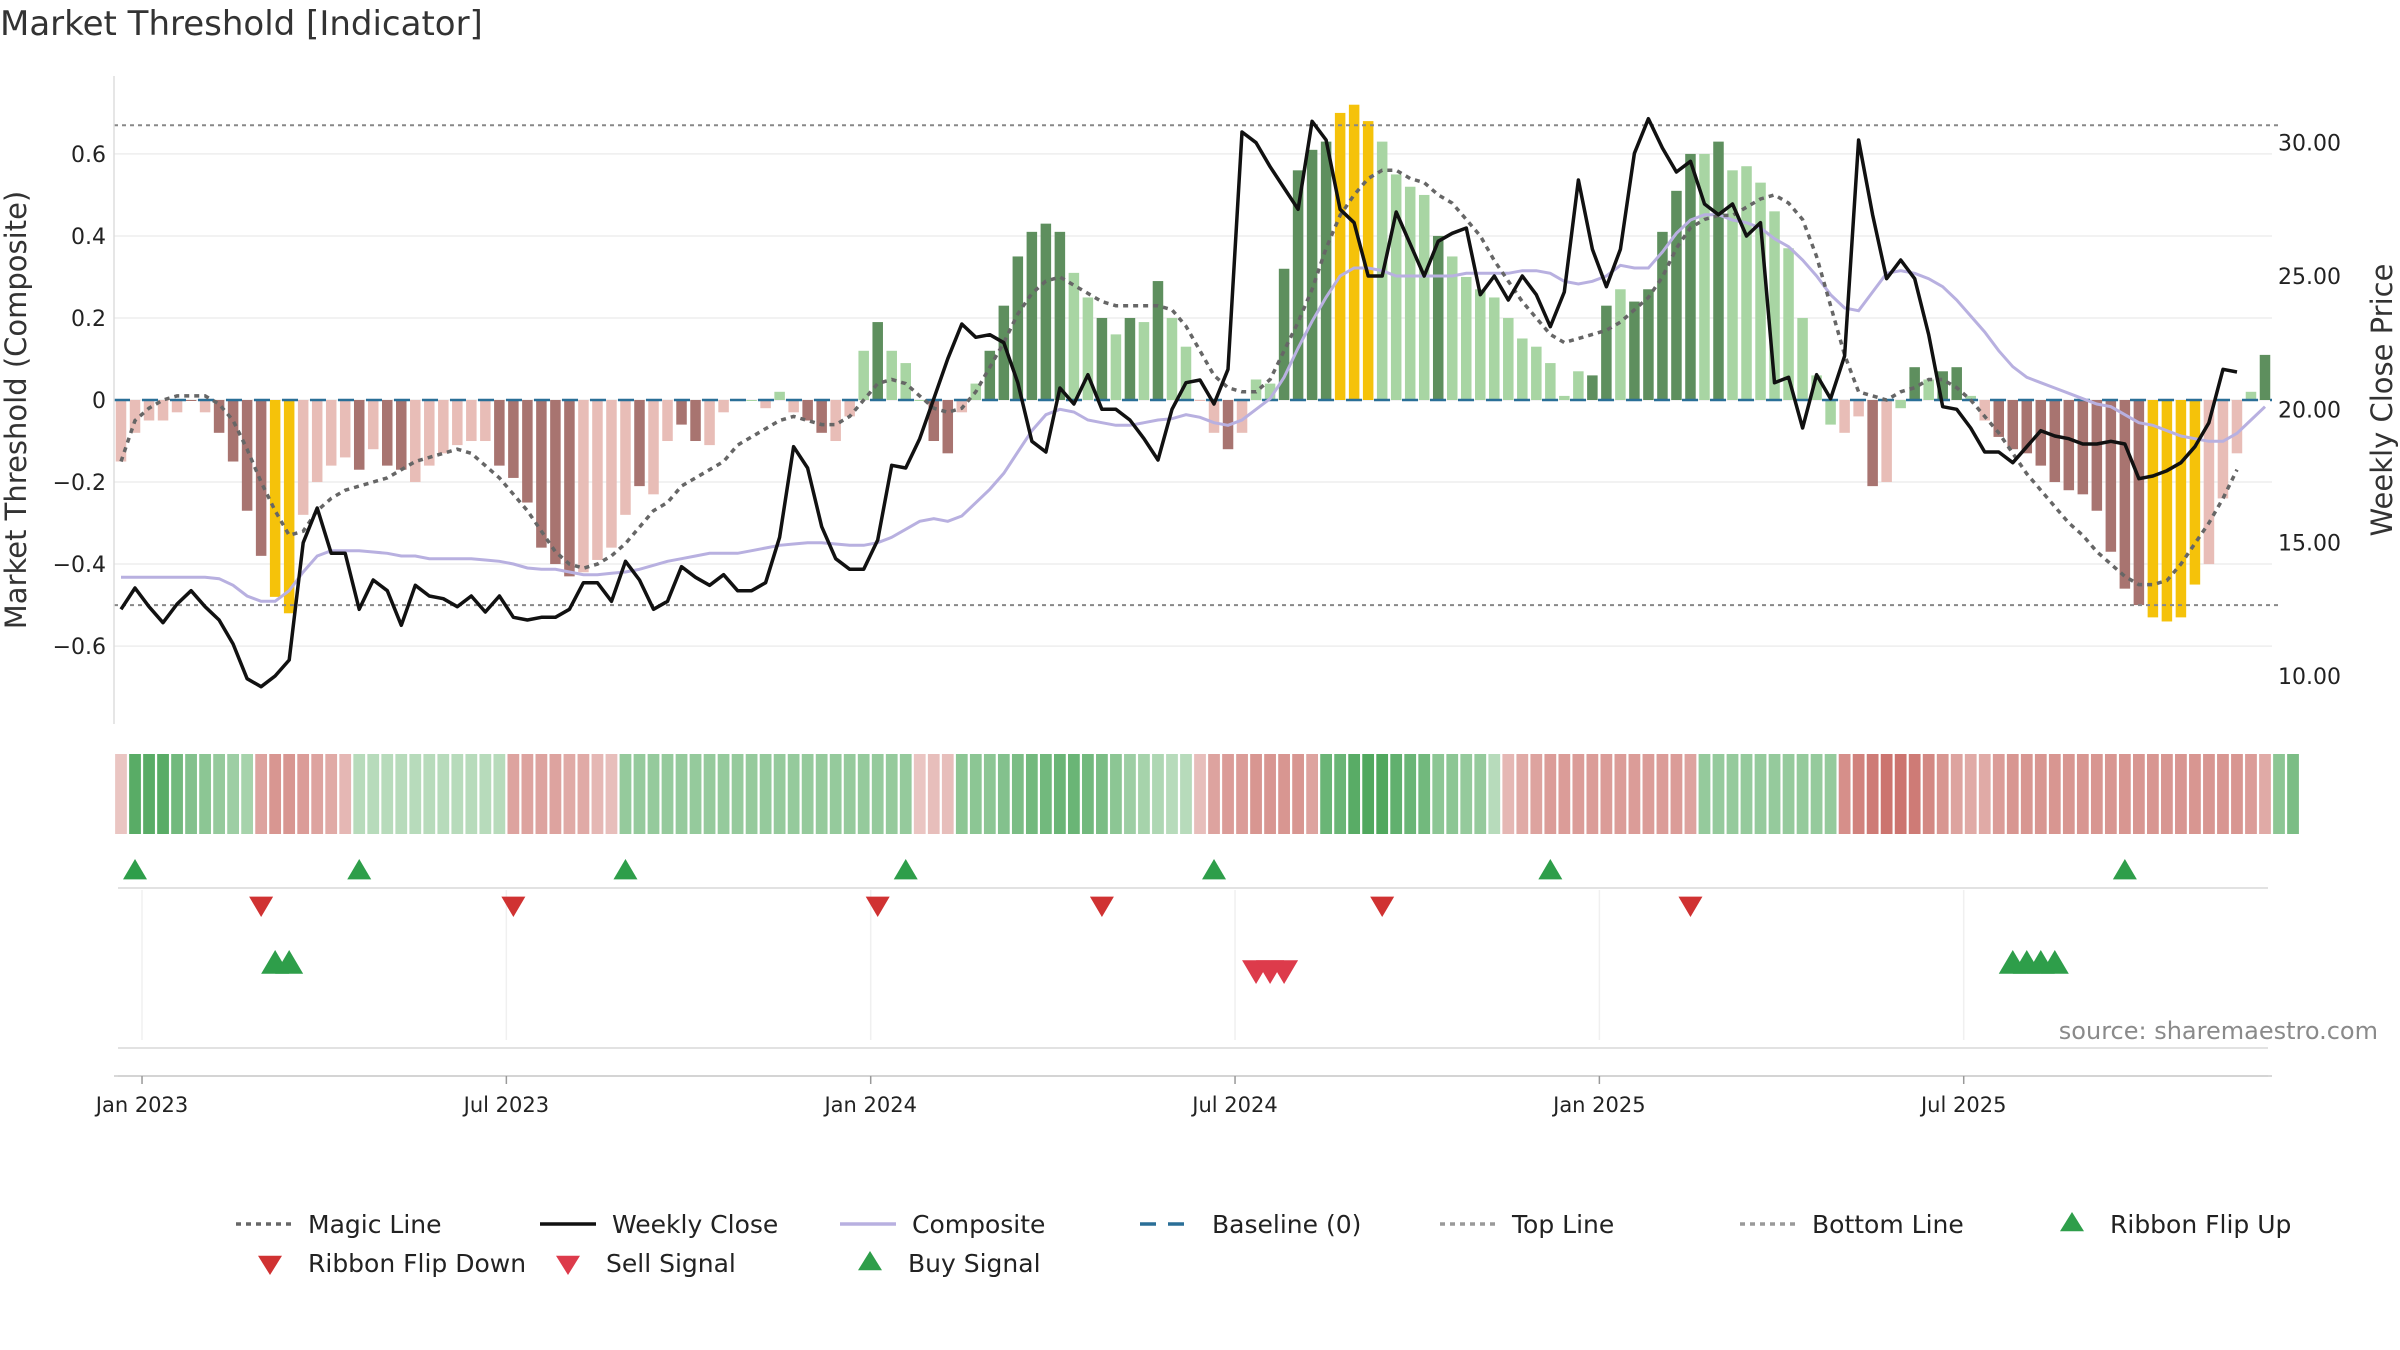 The width and height of the screenshot is (2400, 1350). I want to click on date-tick-label: Jan 2023, so click(141, 1105).